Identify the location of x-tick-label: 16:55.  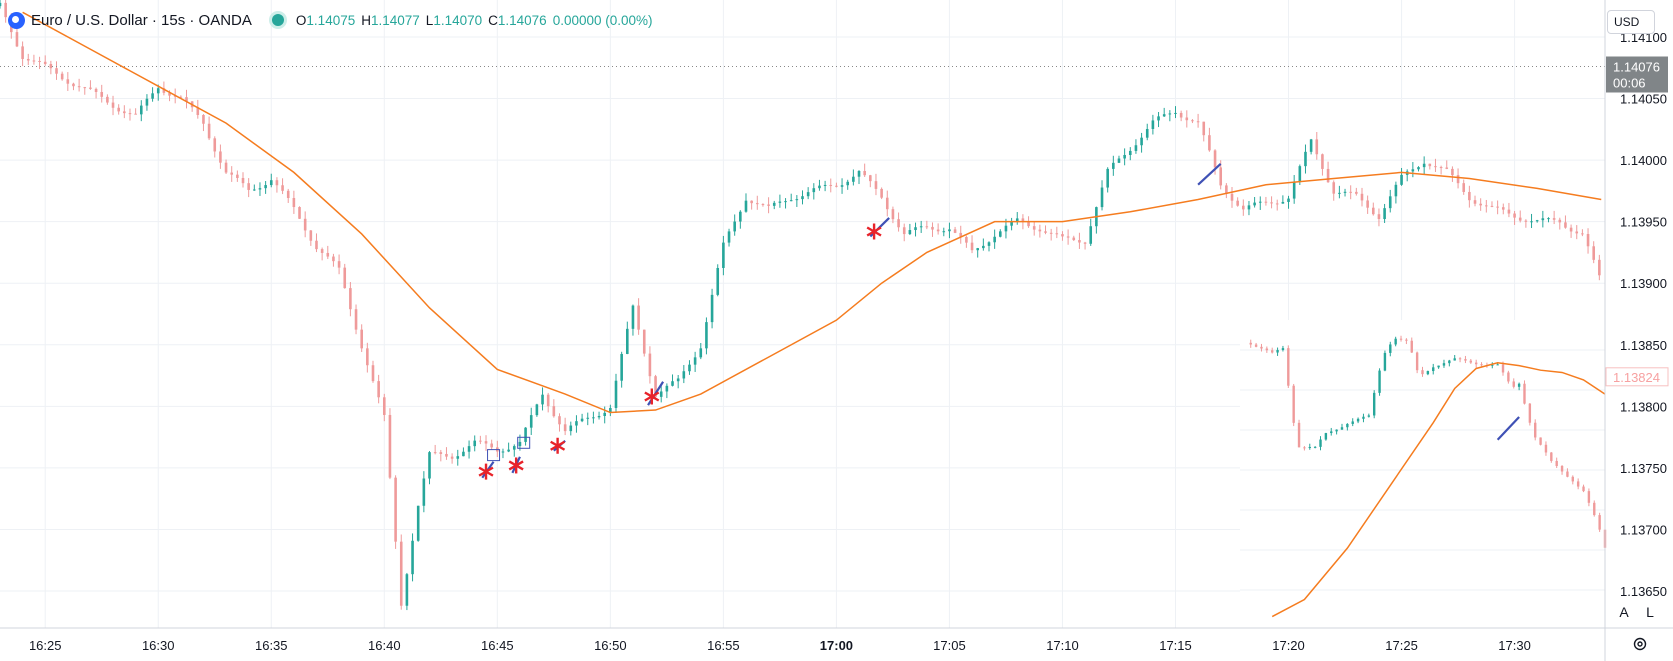
(723, 645).